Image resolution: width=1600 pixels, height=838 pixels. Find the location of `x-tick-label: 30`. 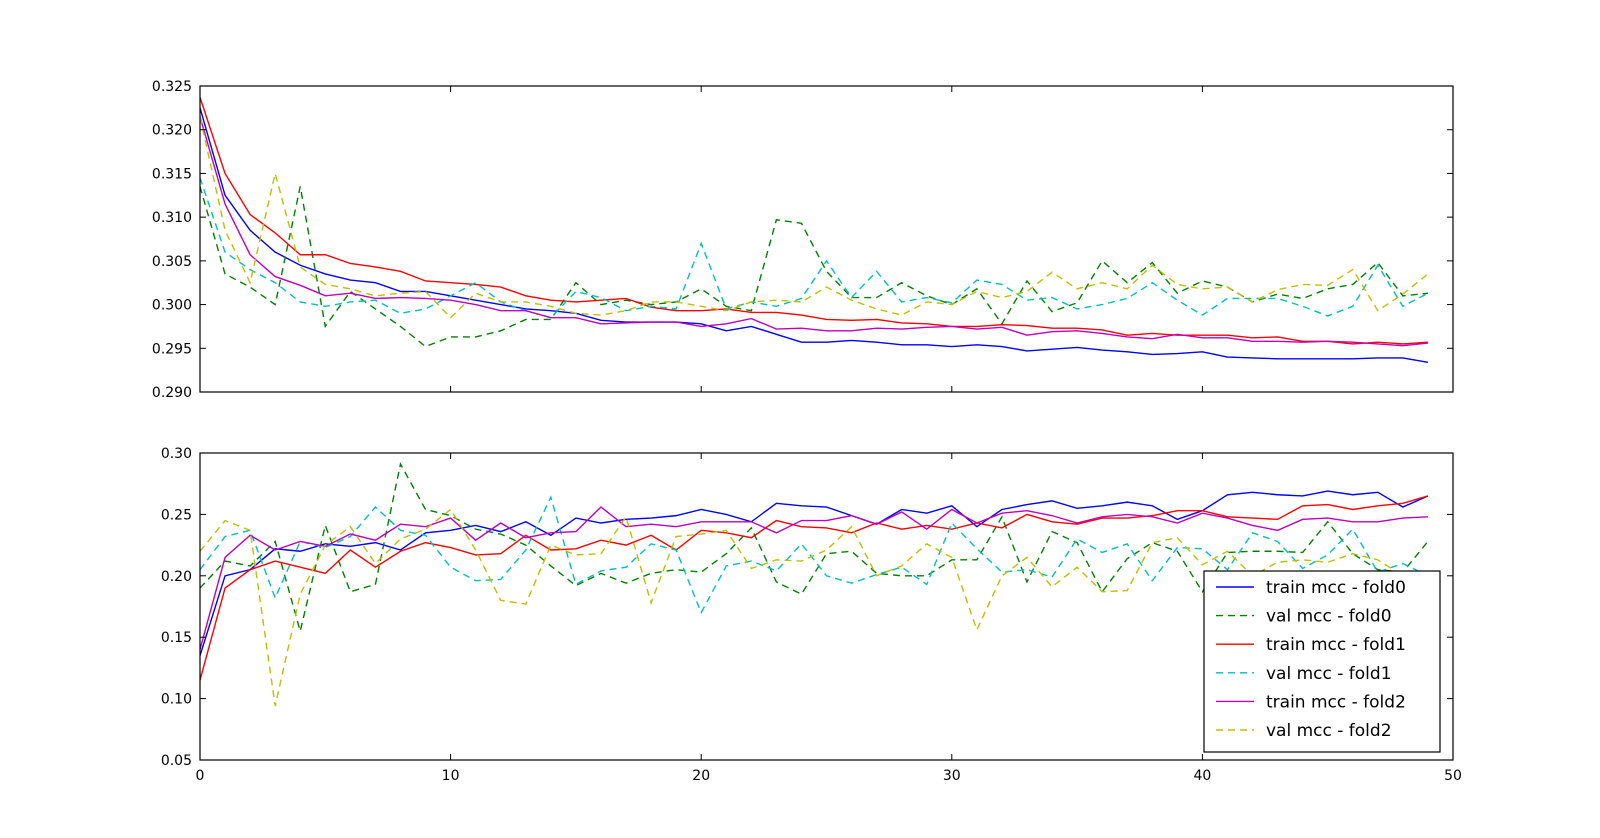

x-tick-label: 30 is located at coordinates (952, 776).